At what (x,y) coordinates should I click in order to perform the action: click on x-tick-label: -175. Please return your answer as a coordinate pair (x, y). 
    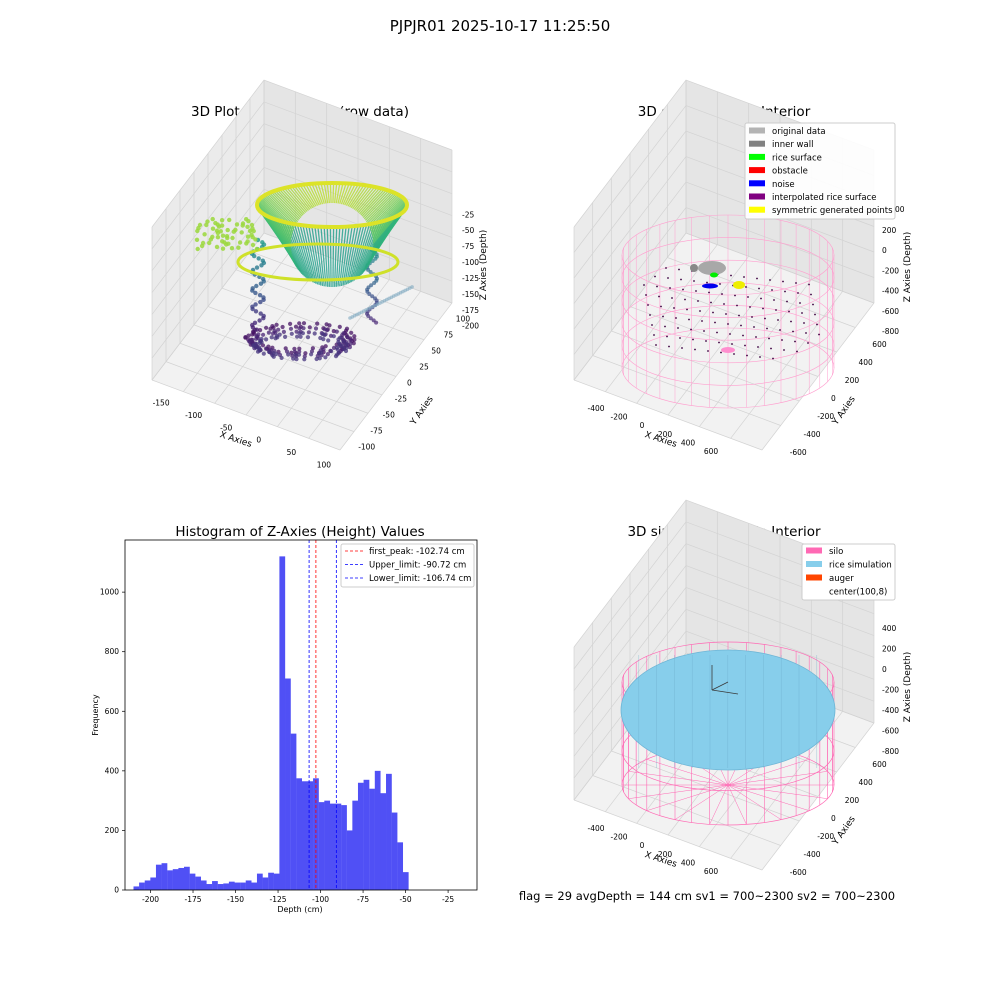
    Looking at the image, I should click on (193, 899).